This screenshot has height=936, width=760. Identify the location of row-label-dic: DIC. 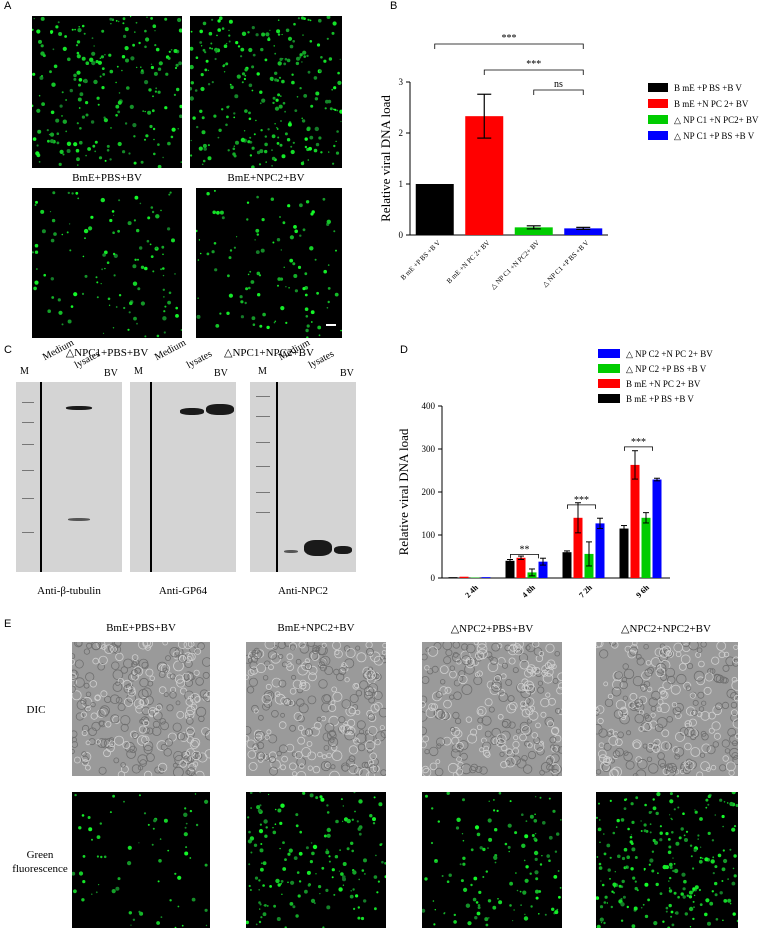
(36, 710).